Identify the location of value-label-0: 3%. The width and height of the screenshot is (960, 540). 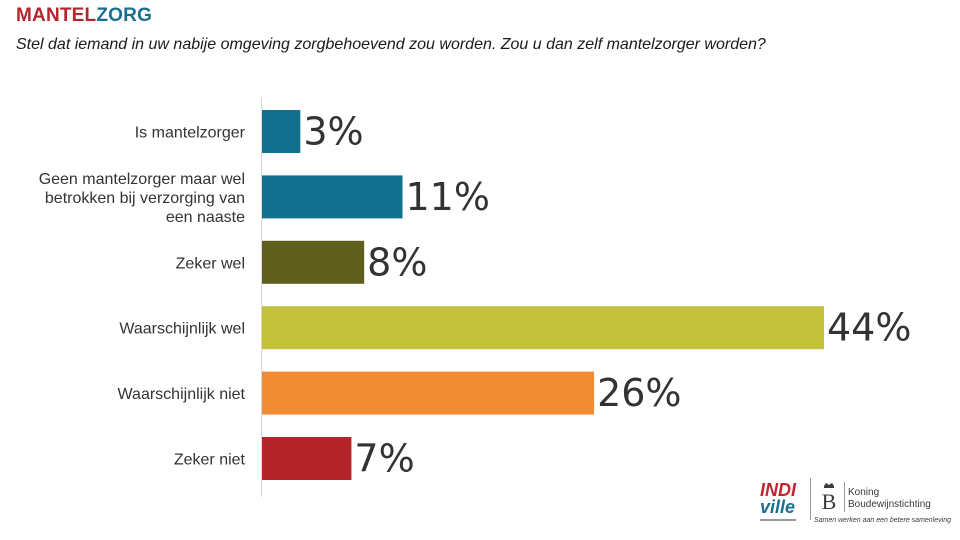
(333, 132).